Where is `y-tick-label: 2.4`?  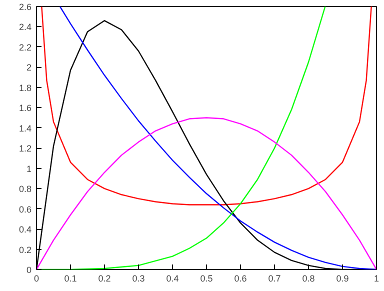
y-tick-label: 2.4 is located at coordinates (25, 27).